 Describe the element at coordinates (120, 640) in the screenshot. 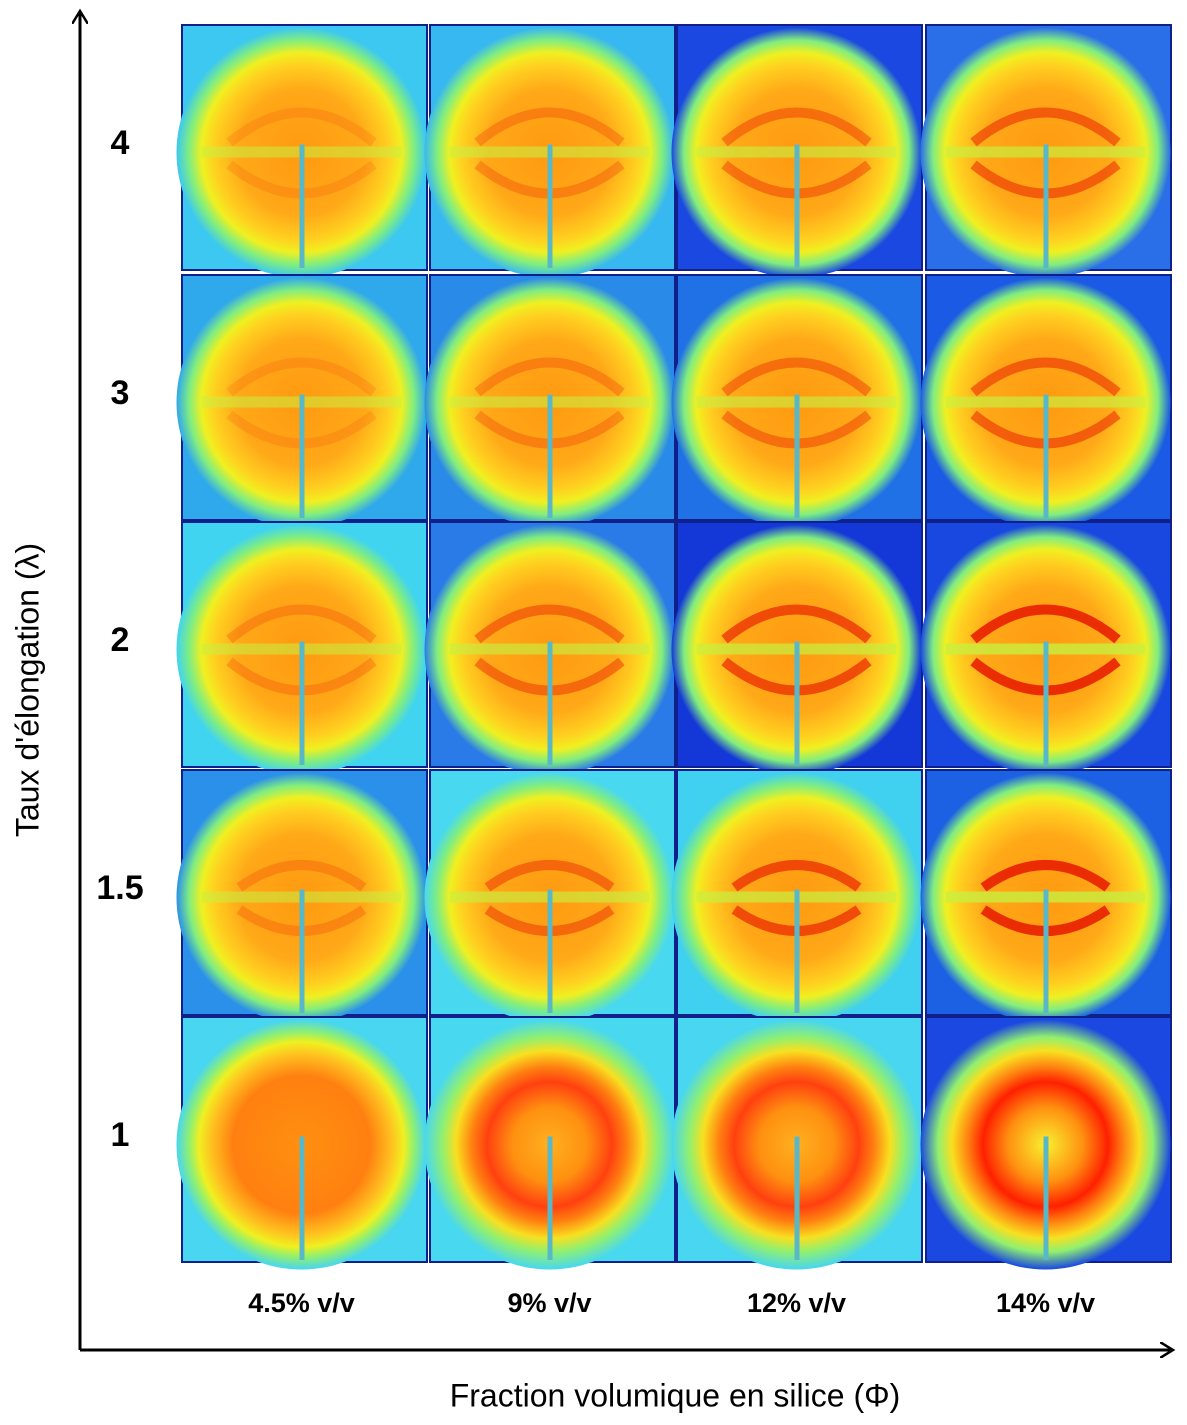

I see `row-label: 2` at that location.